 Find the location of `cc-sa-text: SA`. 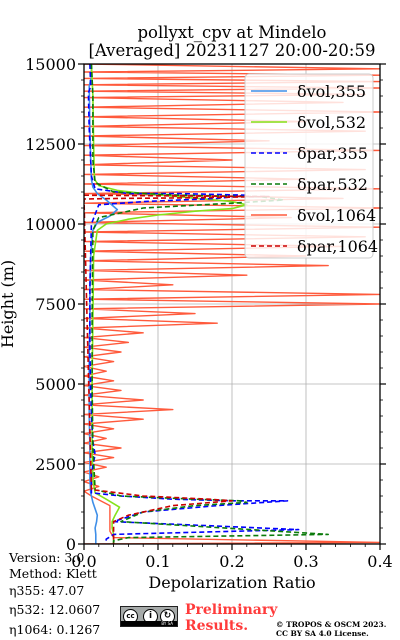

cc-sa-text: SA is located at coordinates (170, 623).